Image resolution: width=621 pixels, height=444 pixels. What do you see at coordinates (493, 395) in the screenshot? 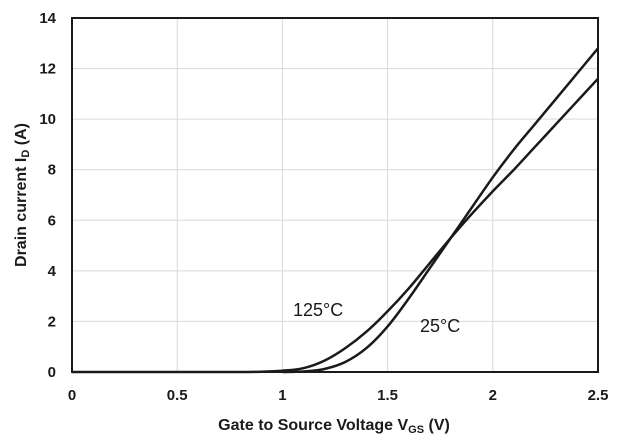
I see `x-tick-label: 2` at bounding box center [493, 395].